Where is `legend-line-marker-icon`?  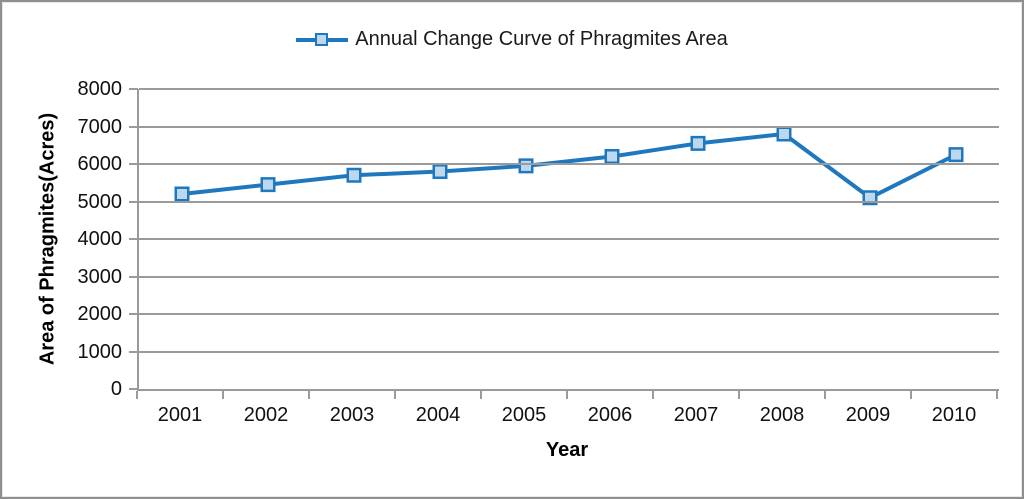
legend-line-marker-icon is located at coordinates (322, 39).